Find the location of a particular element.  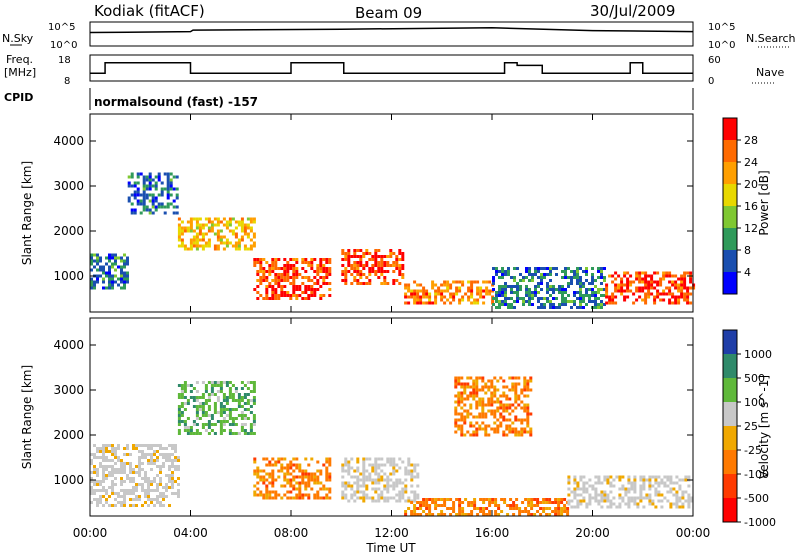

y-tick-label: 2000 is located at coordinates (68, 435).